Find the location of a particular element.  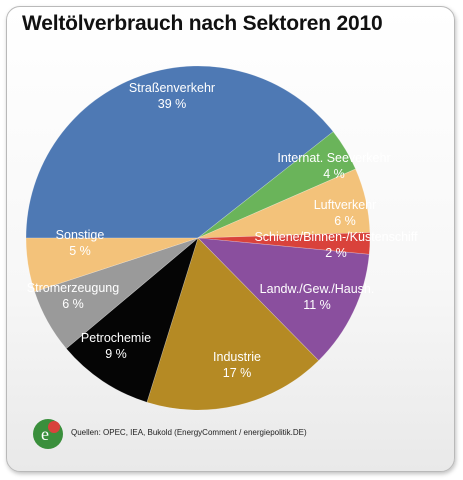

slice-label: Landw./Gew./Haush. is located at coordinates (317, 289).